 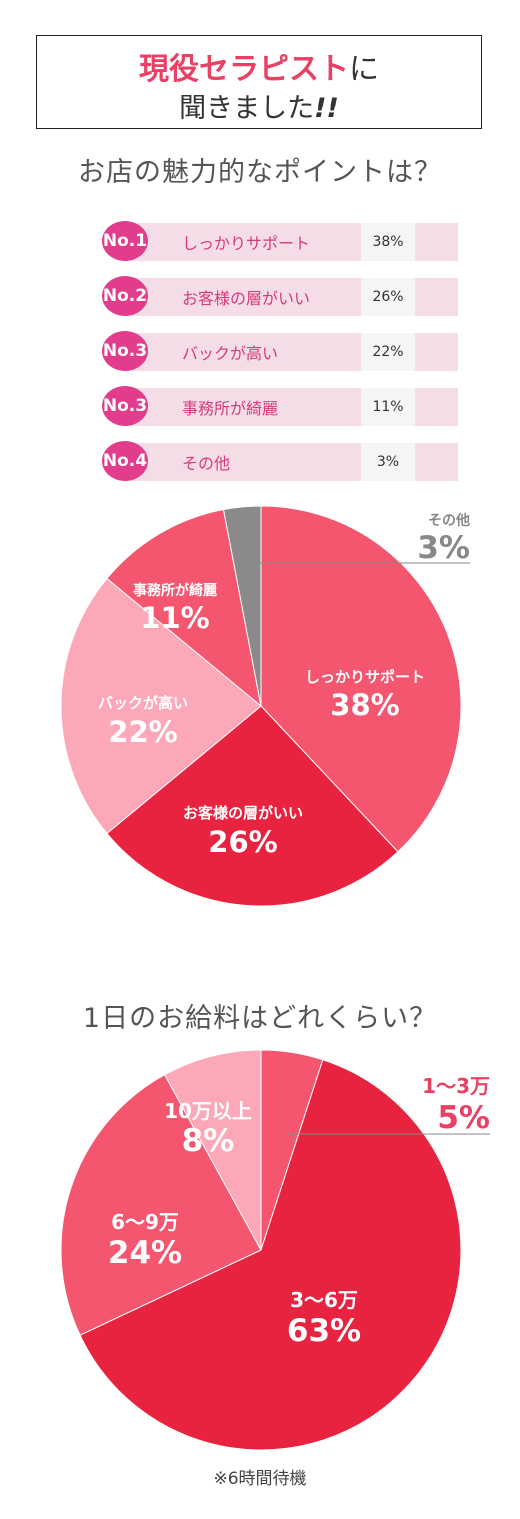 I want to click on slice-value-label: 26%, so click(x=242, y=842).